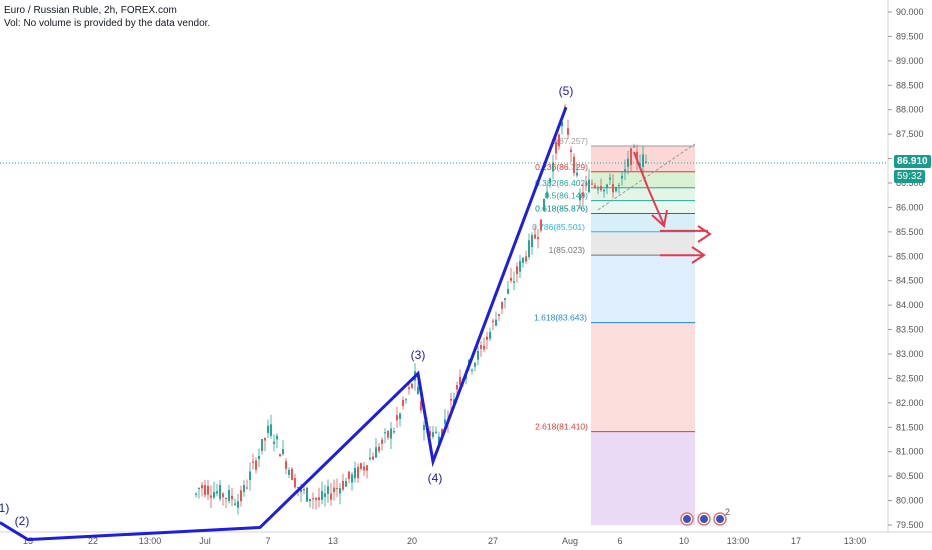  What do you see at coordinates (567, 196) in the screenshot?
I see `fib-level-label: 0.5(86.140)` at bounding box center [567, 196].